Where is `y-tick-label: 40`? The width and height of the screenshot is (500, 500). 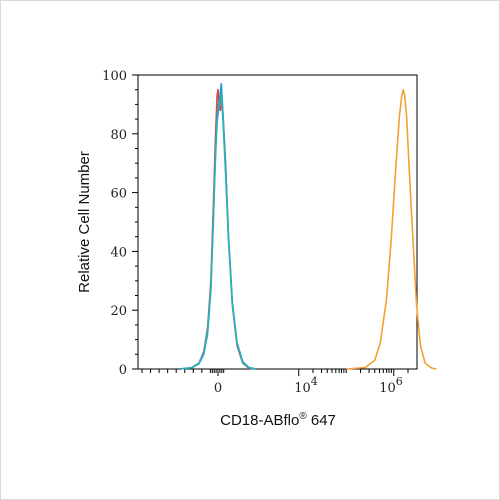 y-tick-label: 40 is located at coordinates (118, 252).